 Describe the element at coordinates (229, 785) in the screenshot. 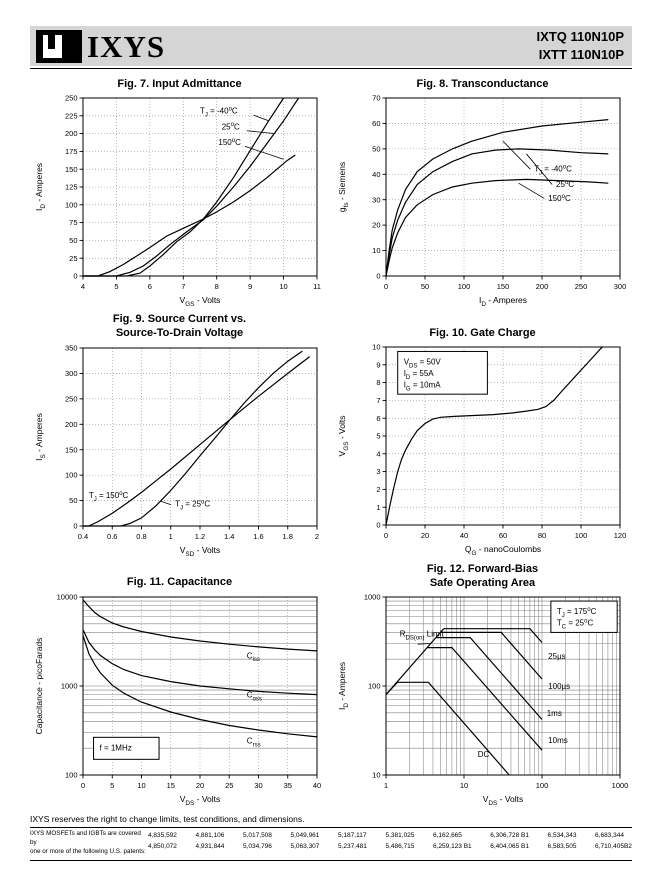

I see `svg-text: 25` at that location.